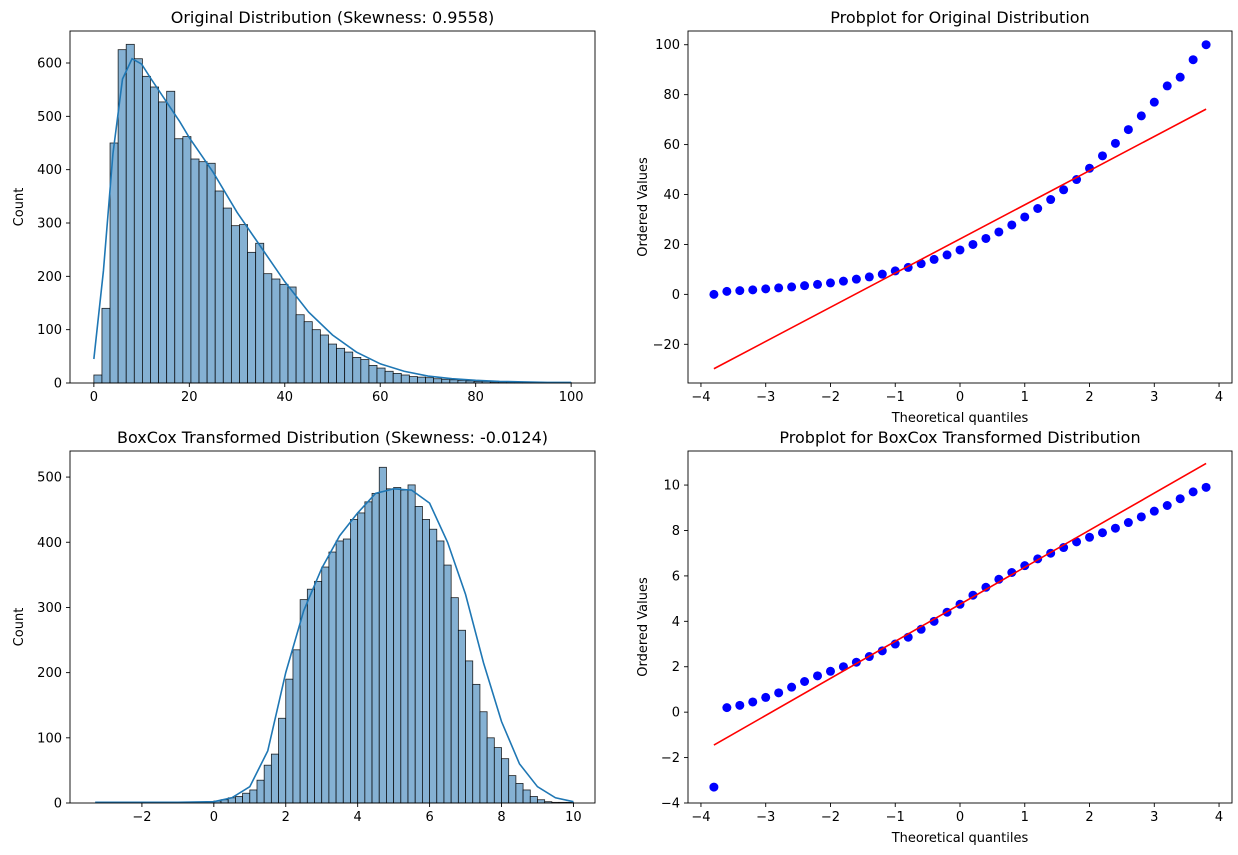 The height and width of the screenshot is (855, 1238). I want to click on y-tick-label: 100, so click(667, 45).